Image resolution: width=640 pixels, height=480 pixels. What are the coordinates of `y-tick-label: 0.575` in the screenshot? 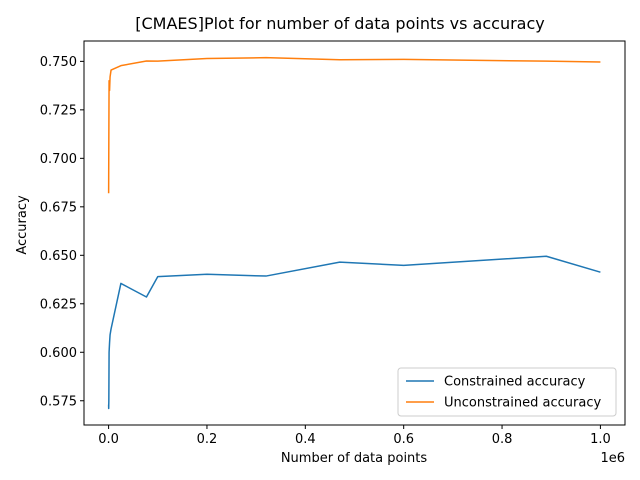 It's located at (58, 401).